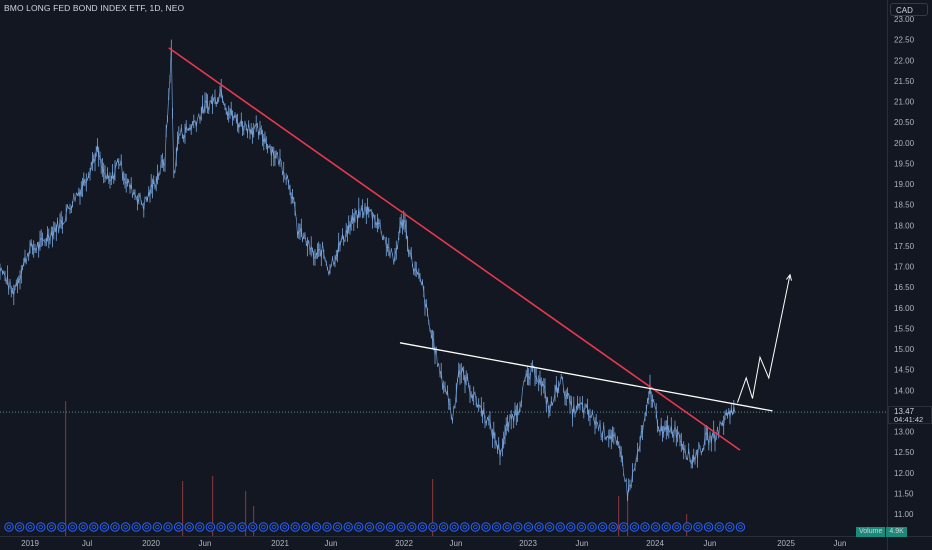 This screenshot has height=550, width=932. I want to click on event-markers, so click(375, 527).